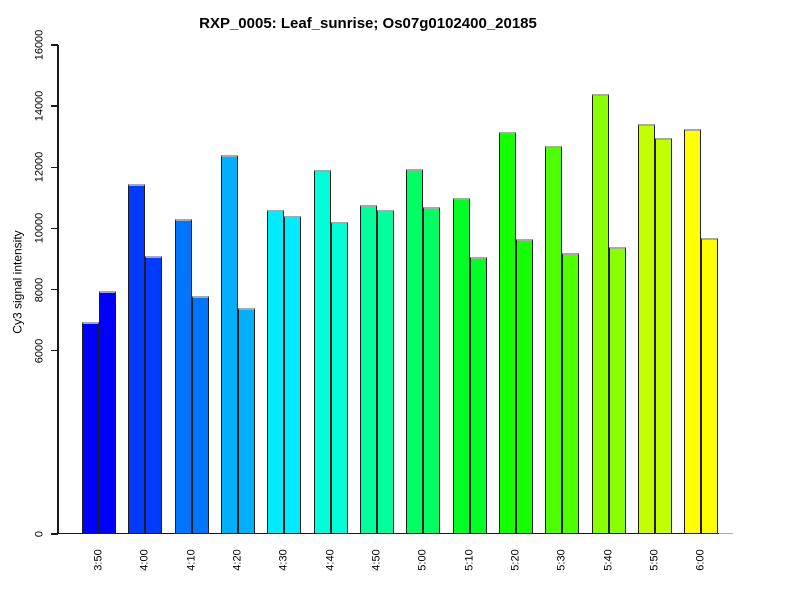 The height and width of the screenshot is (600, 800). Describe the element at coordinates (376, 560) in the screenshot. I see `x-axis-tick-label: 4:50` at that location.